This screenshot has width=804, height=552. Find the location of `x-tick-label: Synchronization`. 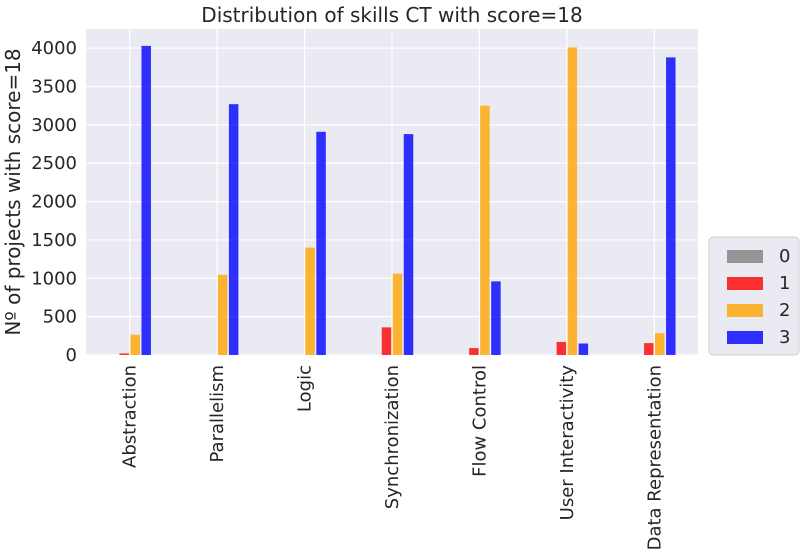

x-tick-label: Synchronization is located at coordinates (392, 437).